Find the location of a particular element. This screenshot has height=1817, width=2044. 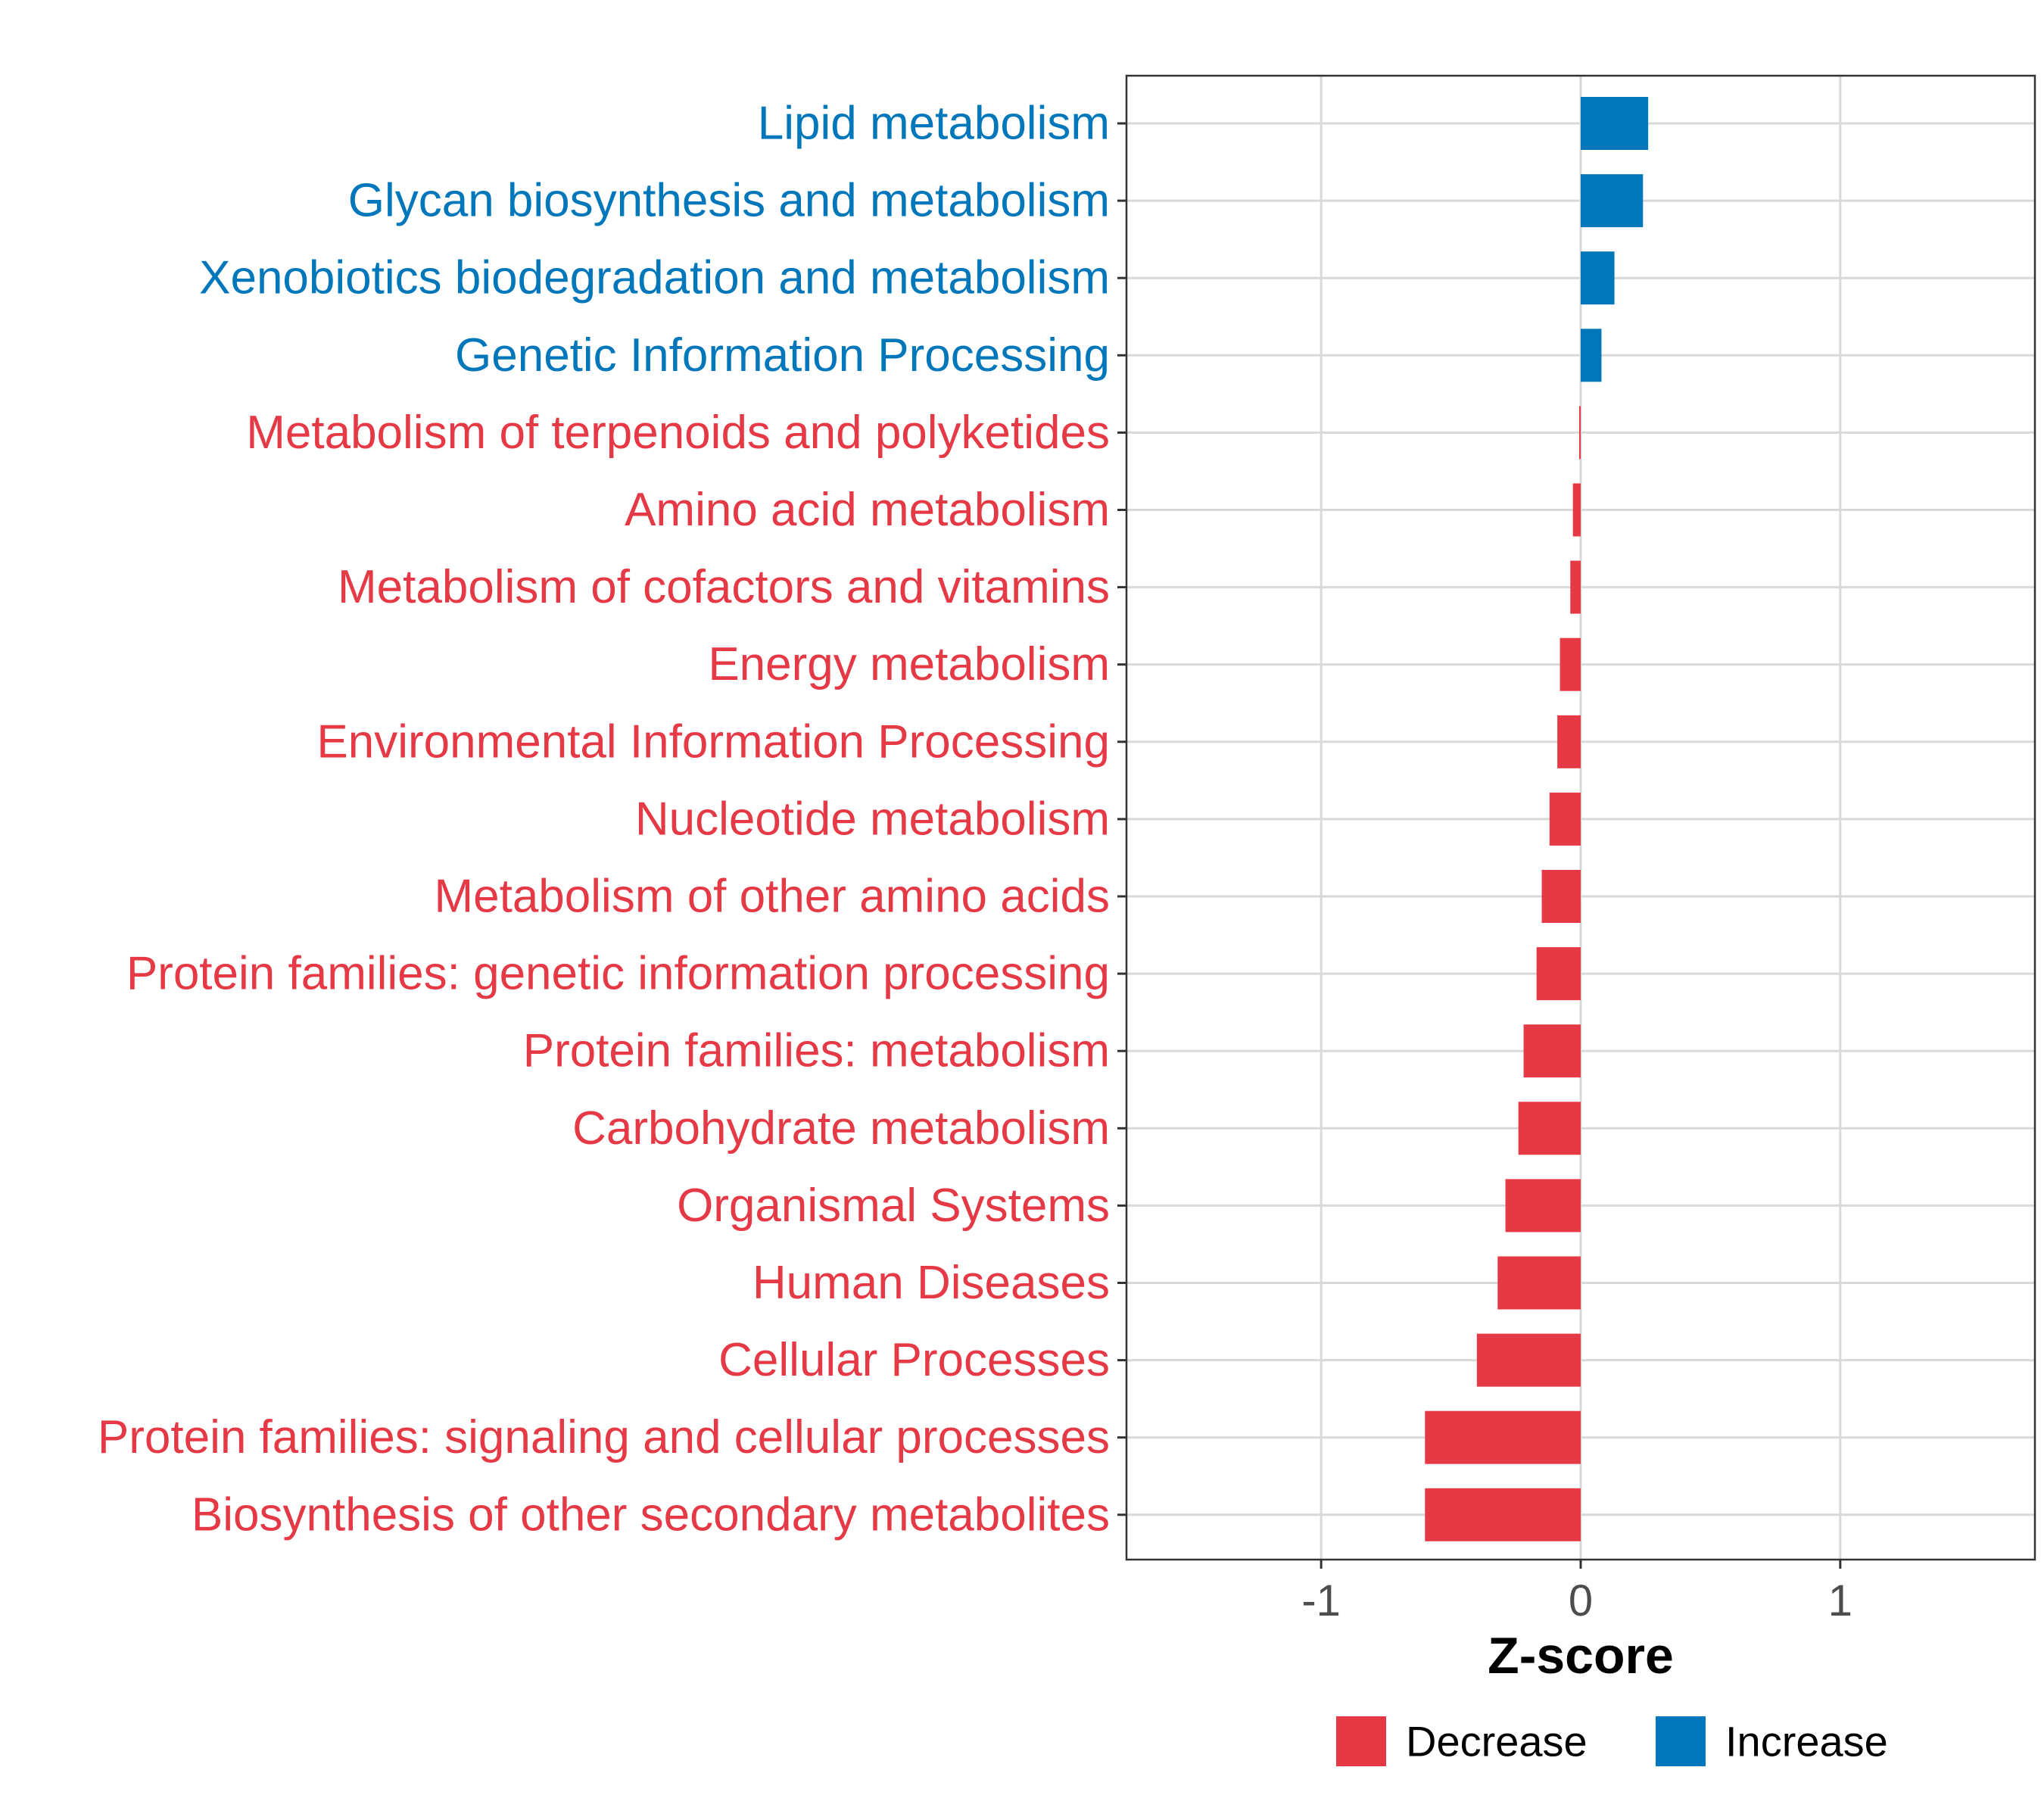

legend-swatch-increase is located at coordinates (1681, 1741).